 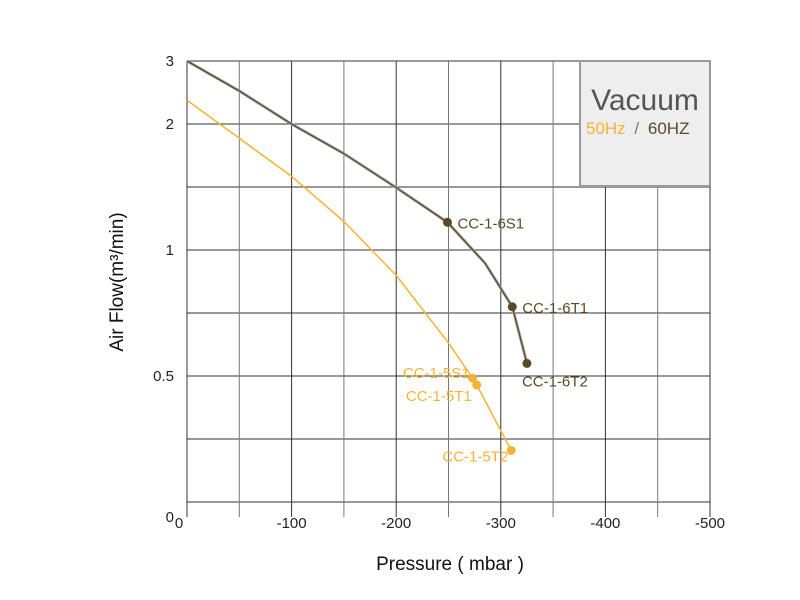 What do you see at coordinates (170, 250) in the screenshot?
I see `y-tick-label: 1` at bounding box center [170, 250].